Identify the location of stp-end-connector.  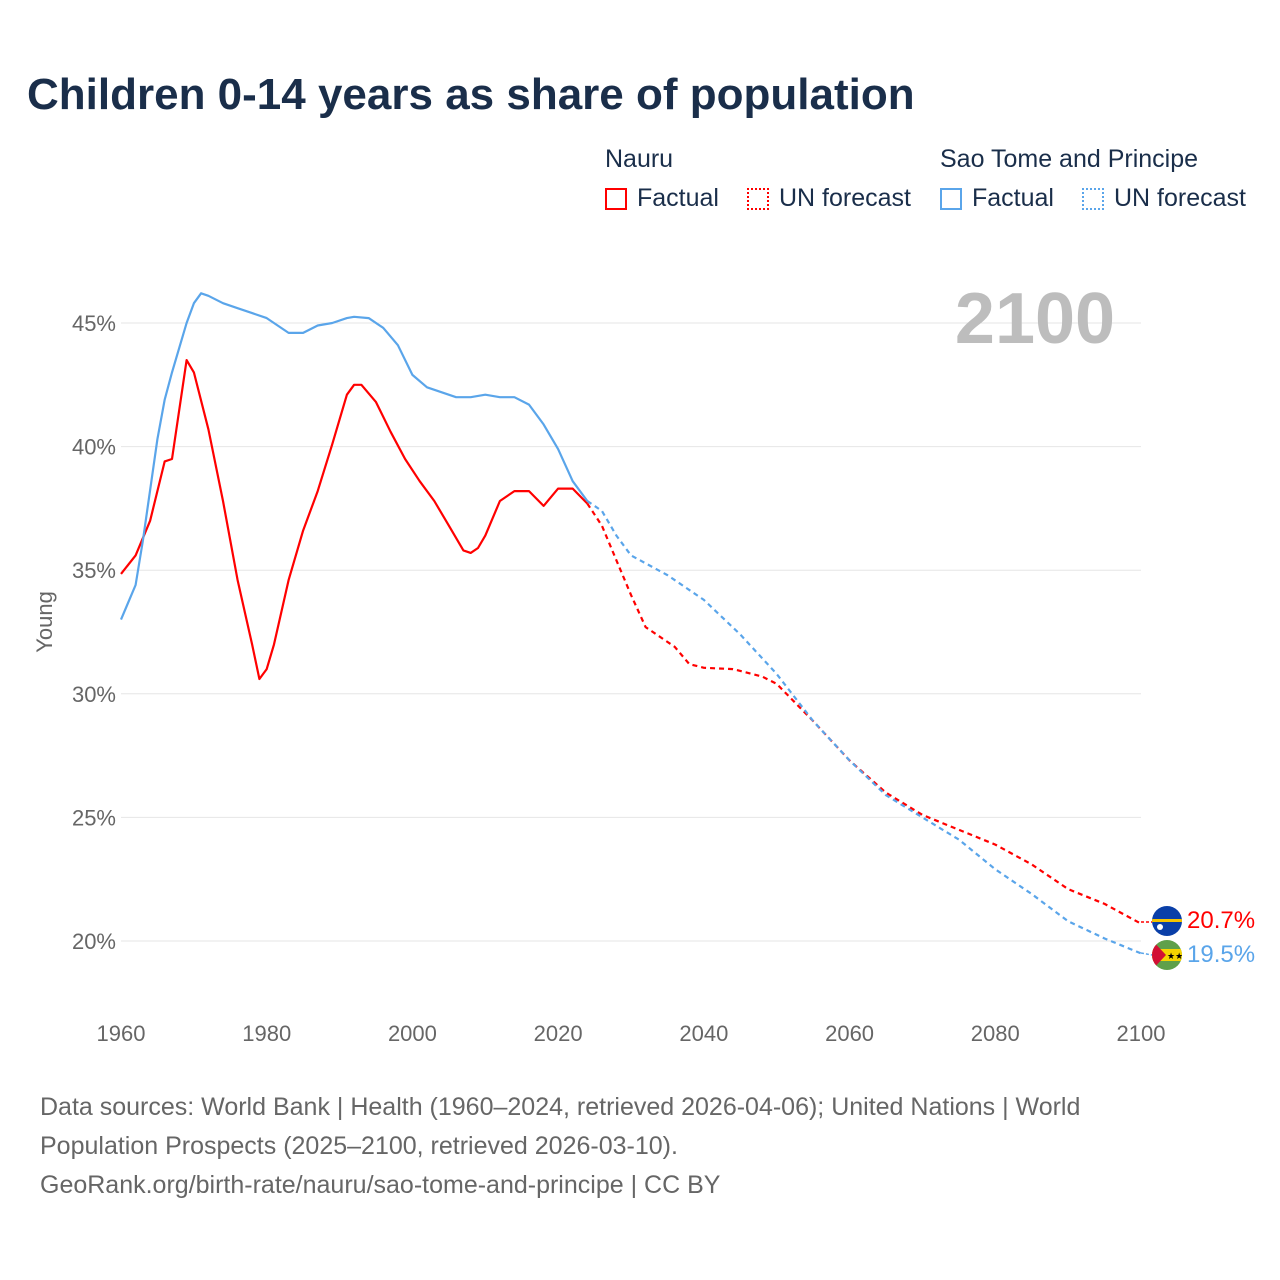
(1146, 954).